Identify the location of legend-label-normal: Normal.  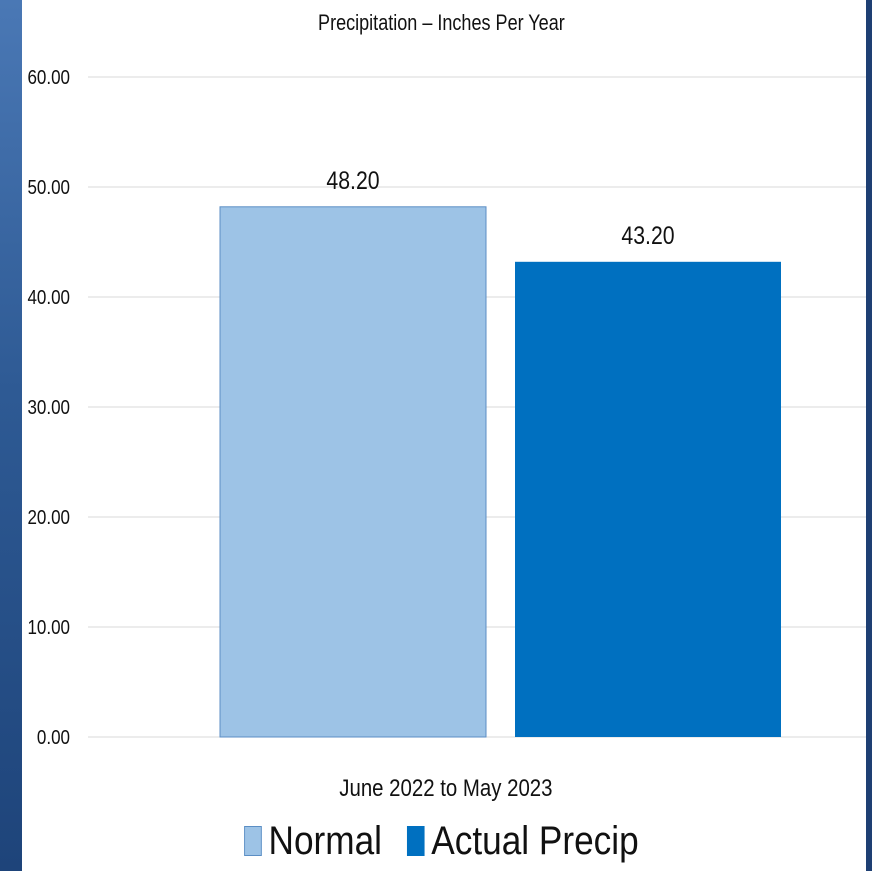
(325, 841).